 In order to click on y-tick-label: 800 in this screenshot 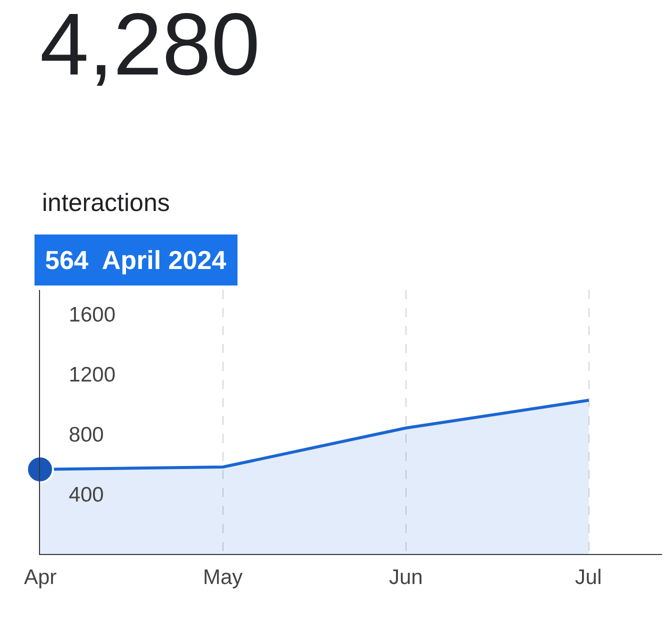, I will do `click(86, 434)`.